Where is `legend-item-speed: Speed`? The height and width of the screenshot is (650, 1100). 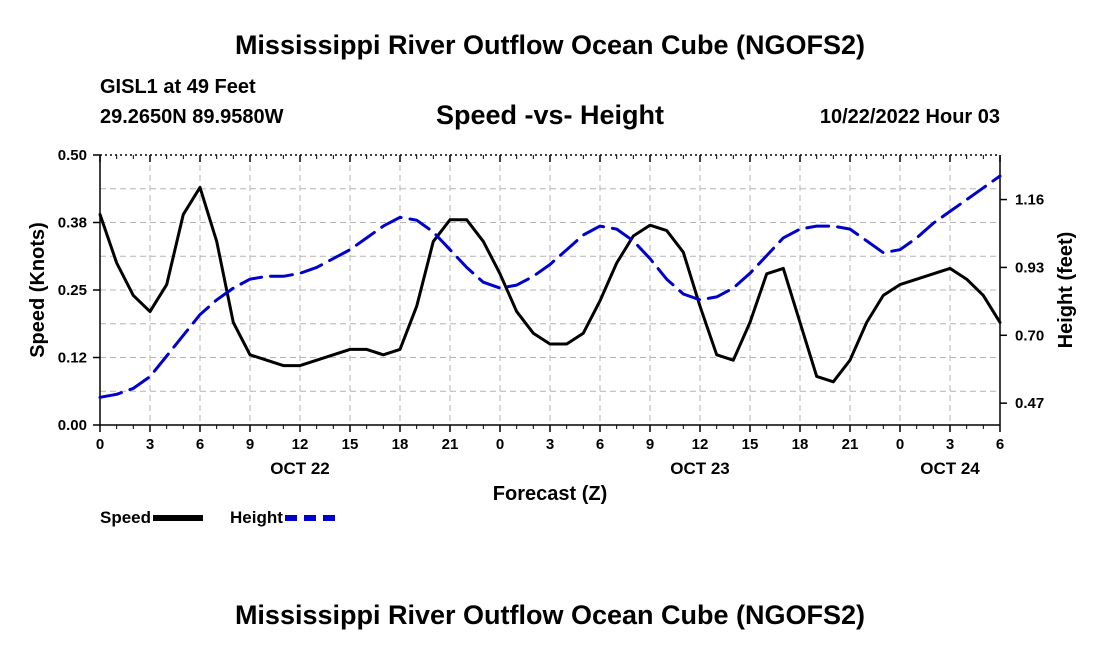
legend-item-speed: Speed is located at coordinates (152, 518).